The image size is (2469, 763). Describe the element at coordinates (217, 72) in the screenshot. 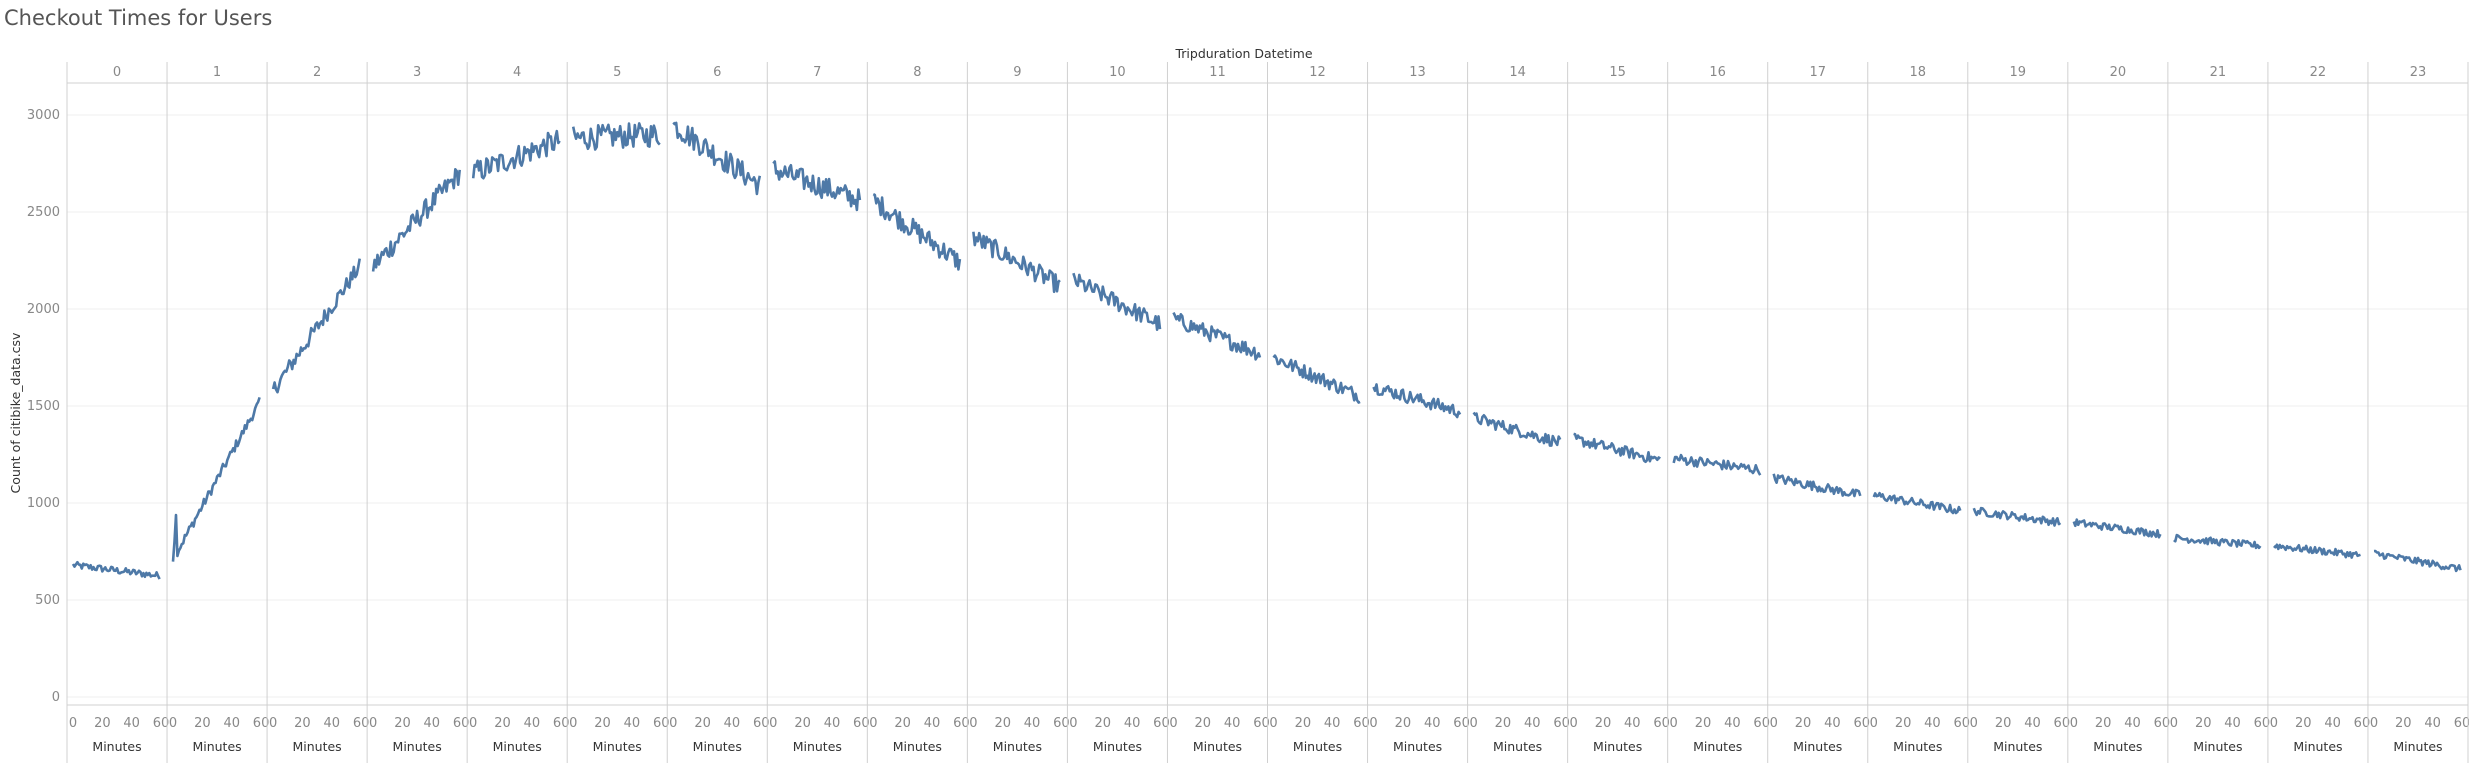

I see `panel-header-label: 1` at that location.